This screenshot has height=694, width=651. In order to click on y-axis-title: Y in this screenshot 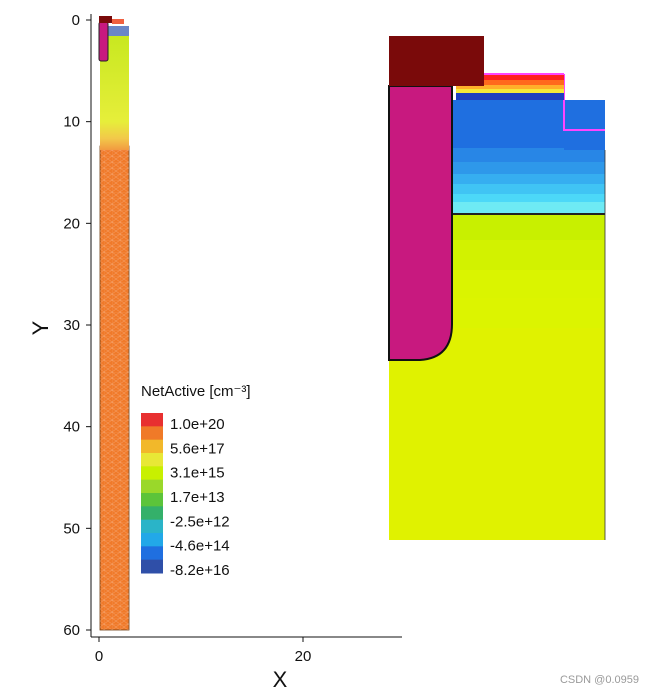, I will do `click(40, 327)`.